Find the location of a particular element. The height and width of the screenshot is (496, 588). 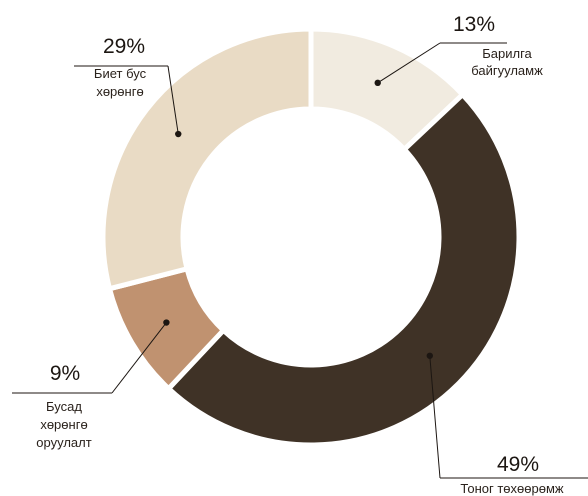

category-label-0-line-0: Барилга is located at coordinates (507, 53).